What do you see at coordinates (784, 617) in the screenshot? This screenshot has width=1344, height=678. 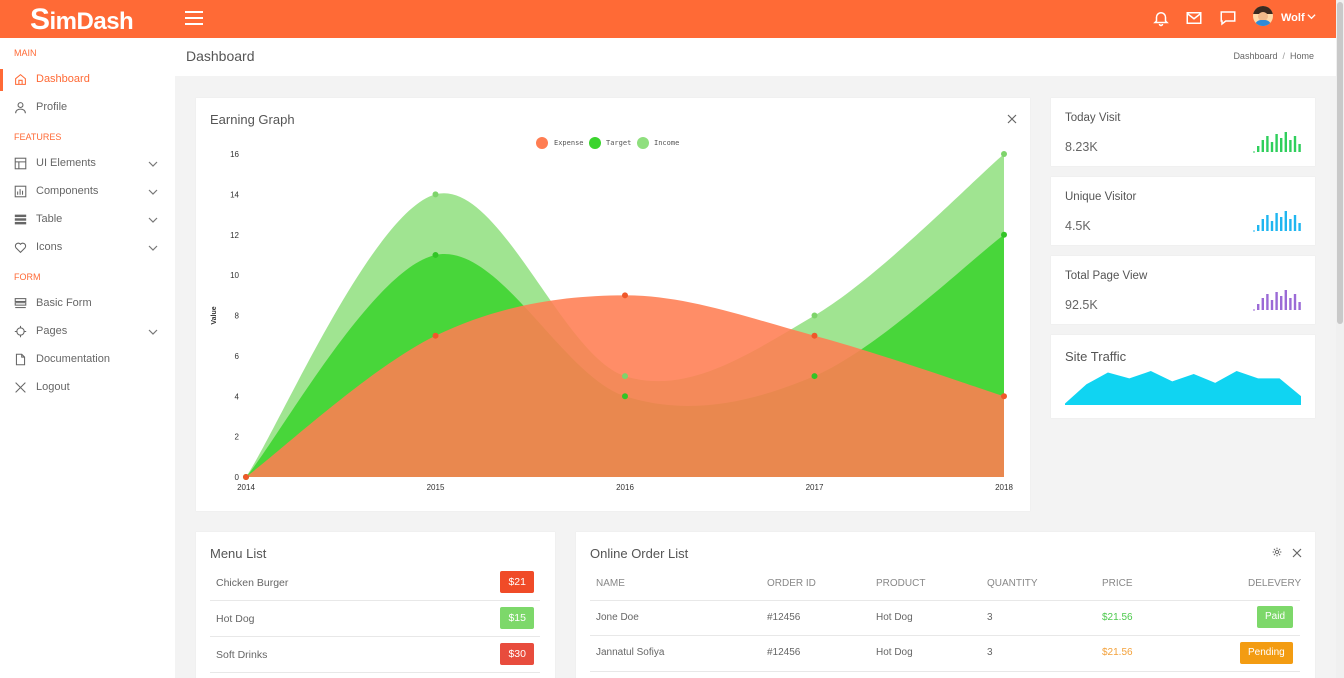 I see `cell-order-id: #12456` at bounding box center [784, 617].